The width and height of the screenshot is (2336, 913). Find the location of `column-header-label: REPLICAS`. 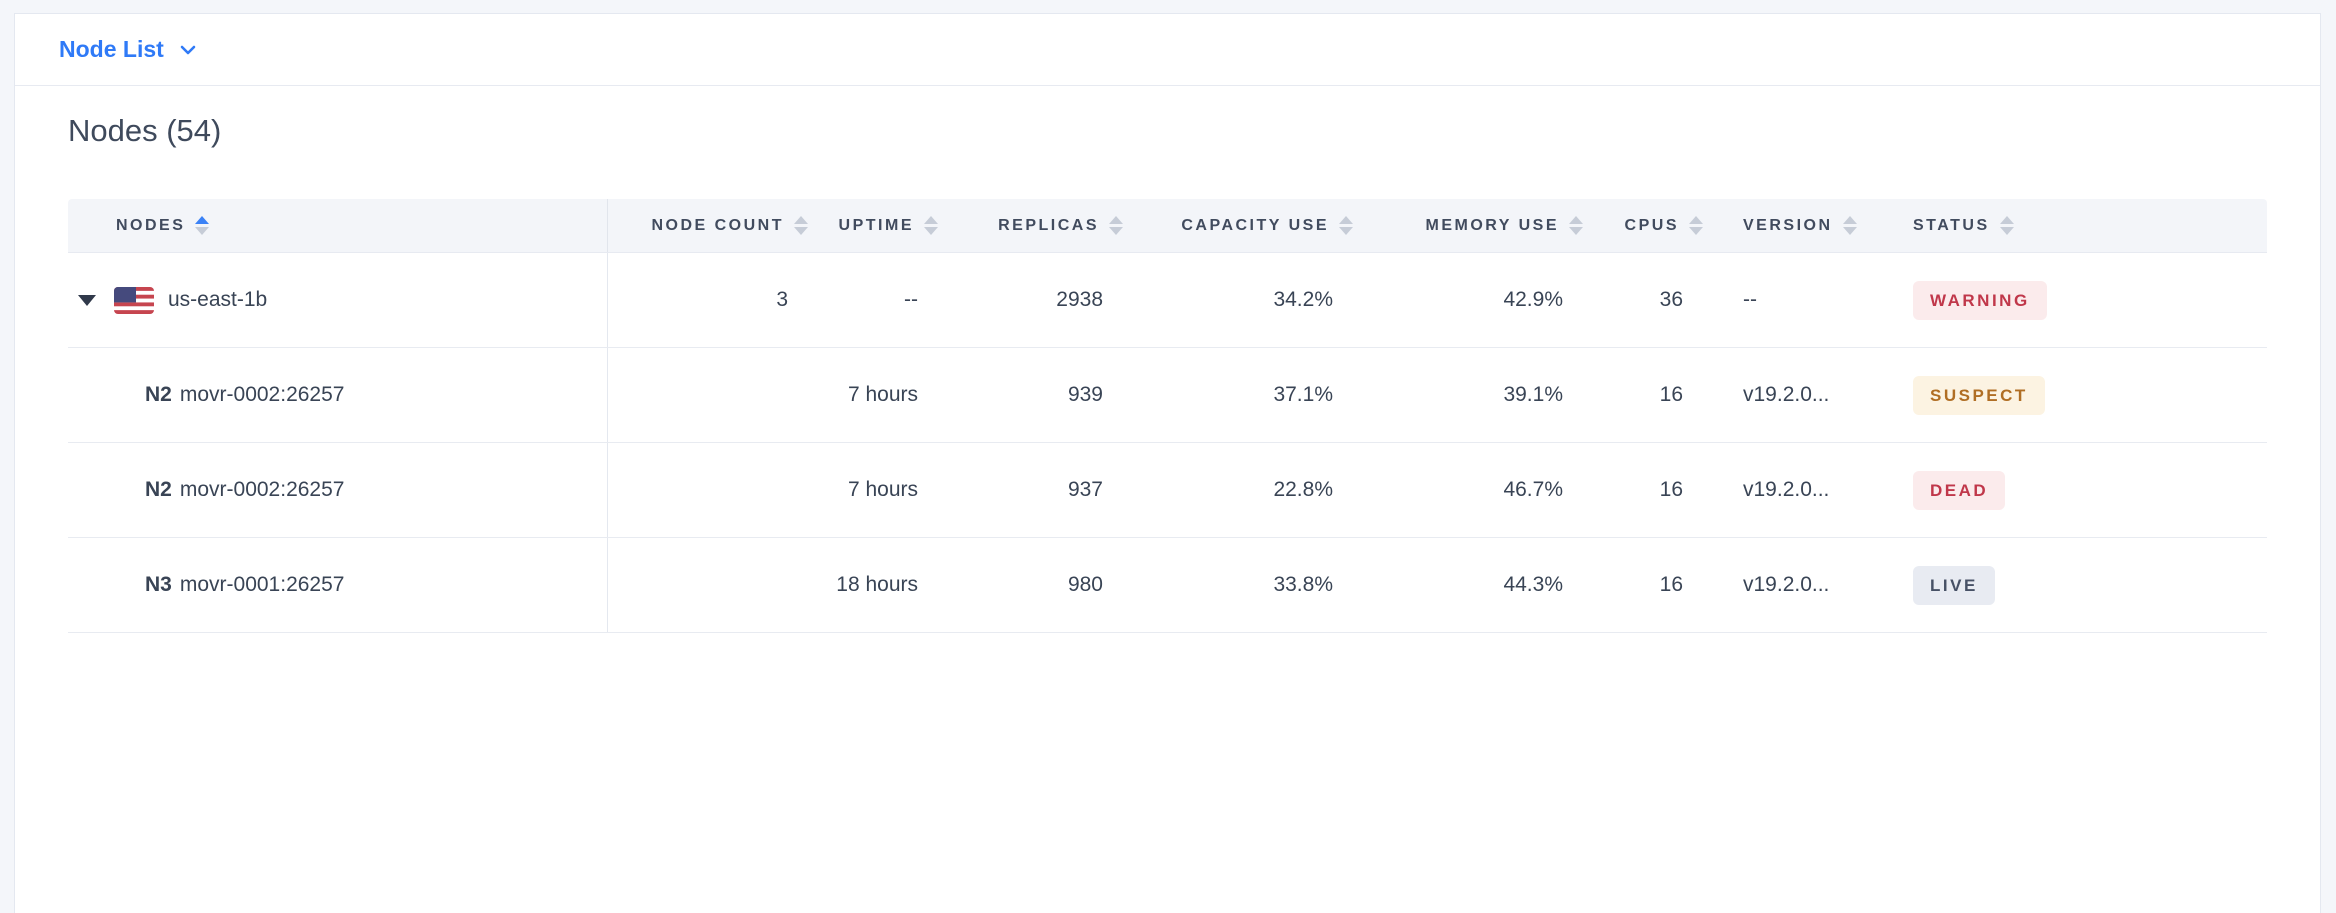

column-header-label: REPLICAS is located at coordinates (1048, 225).